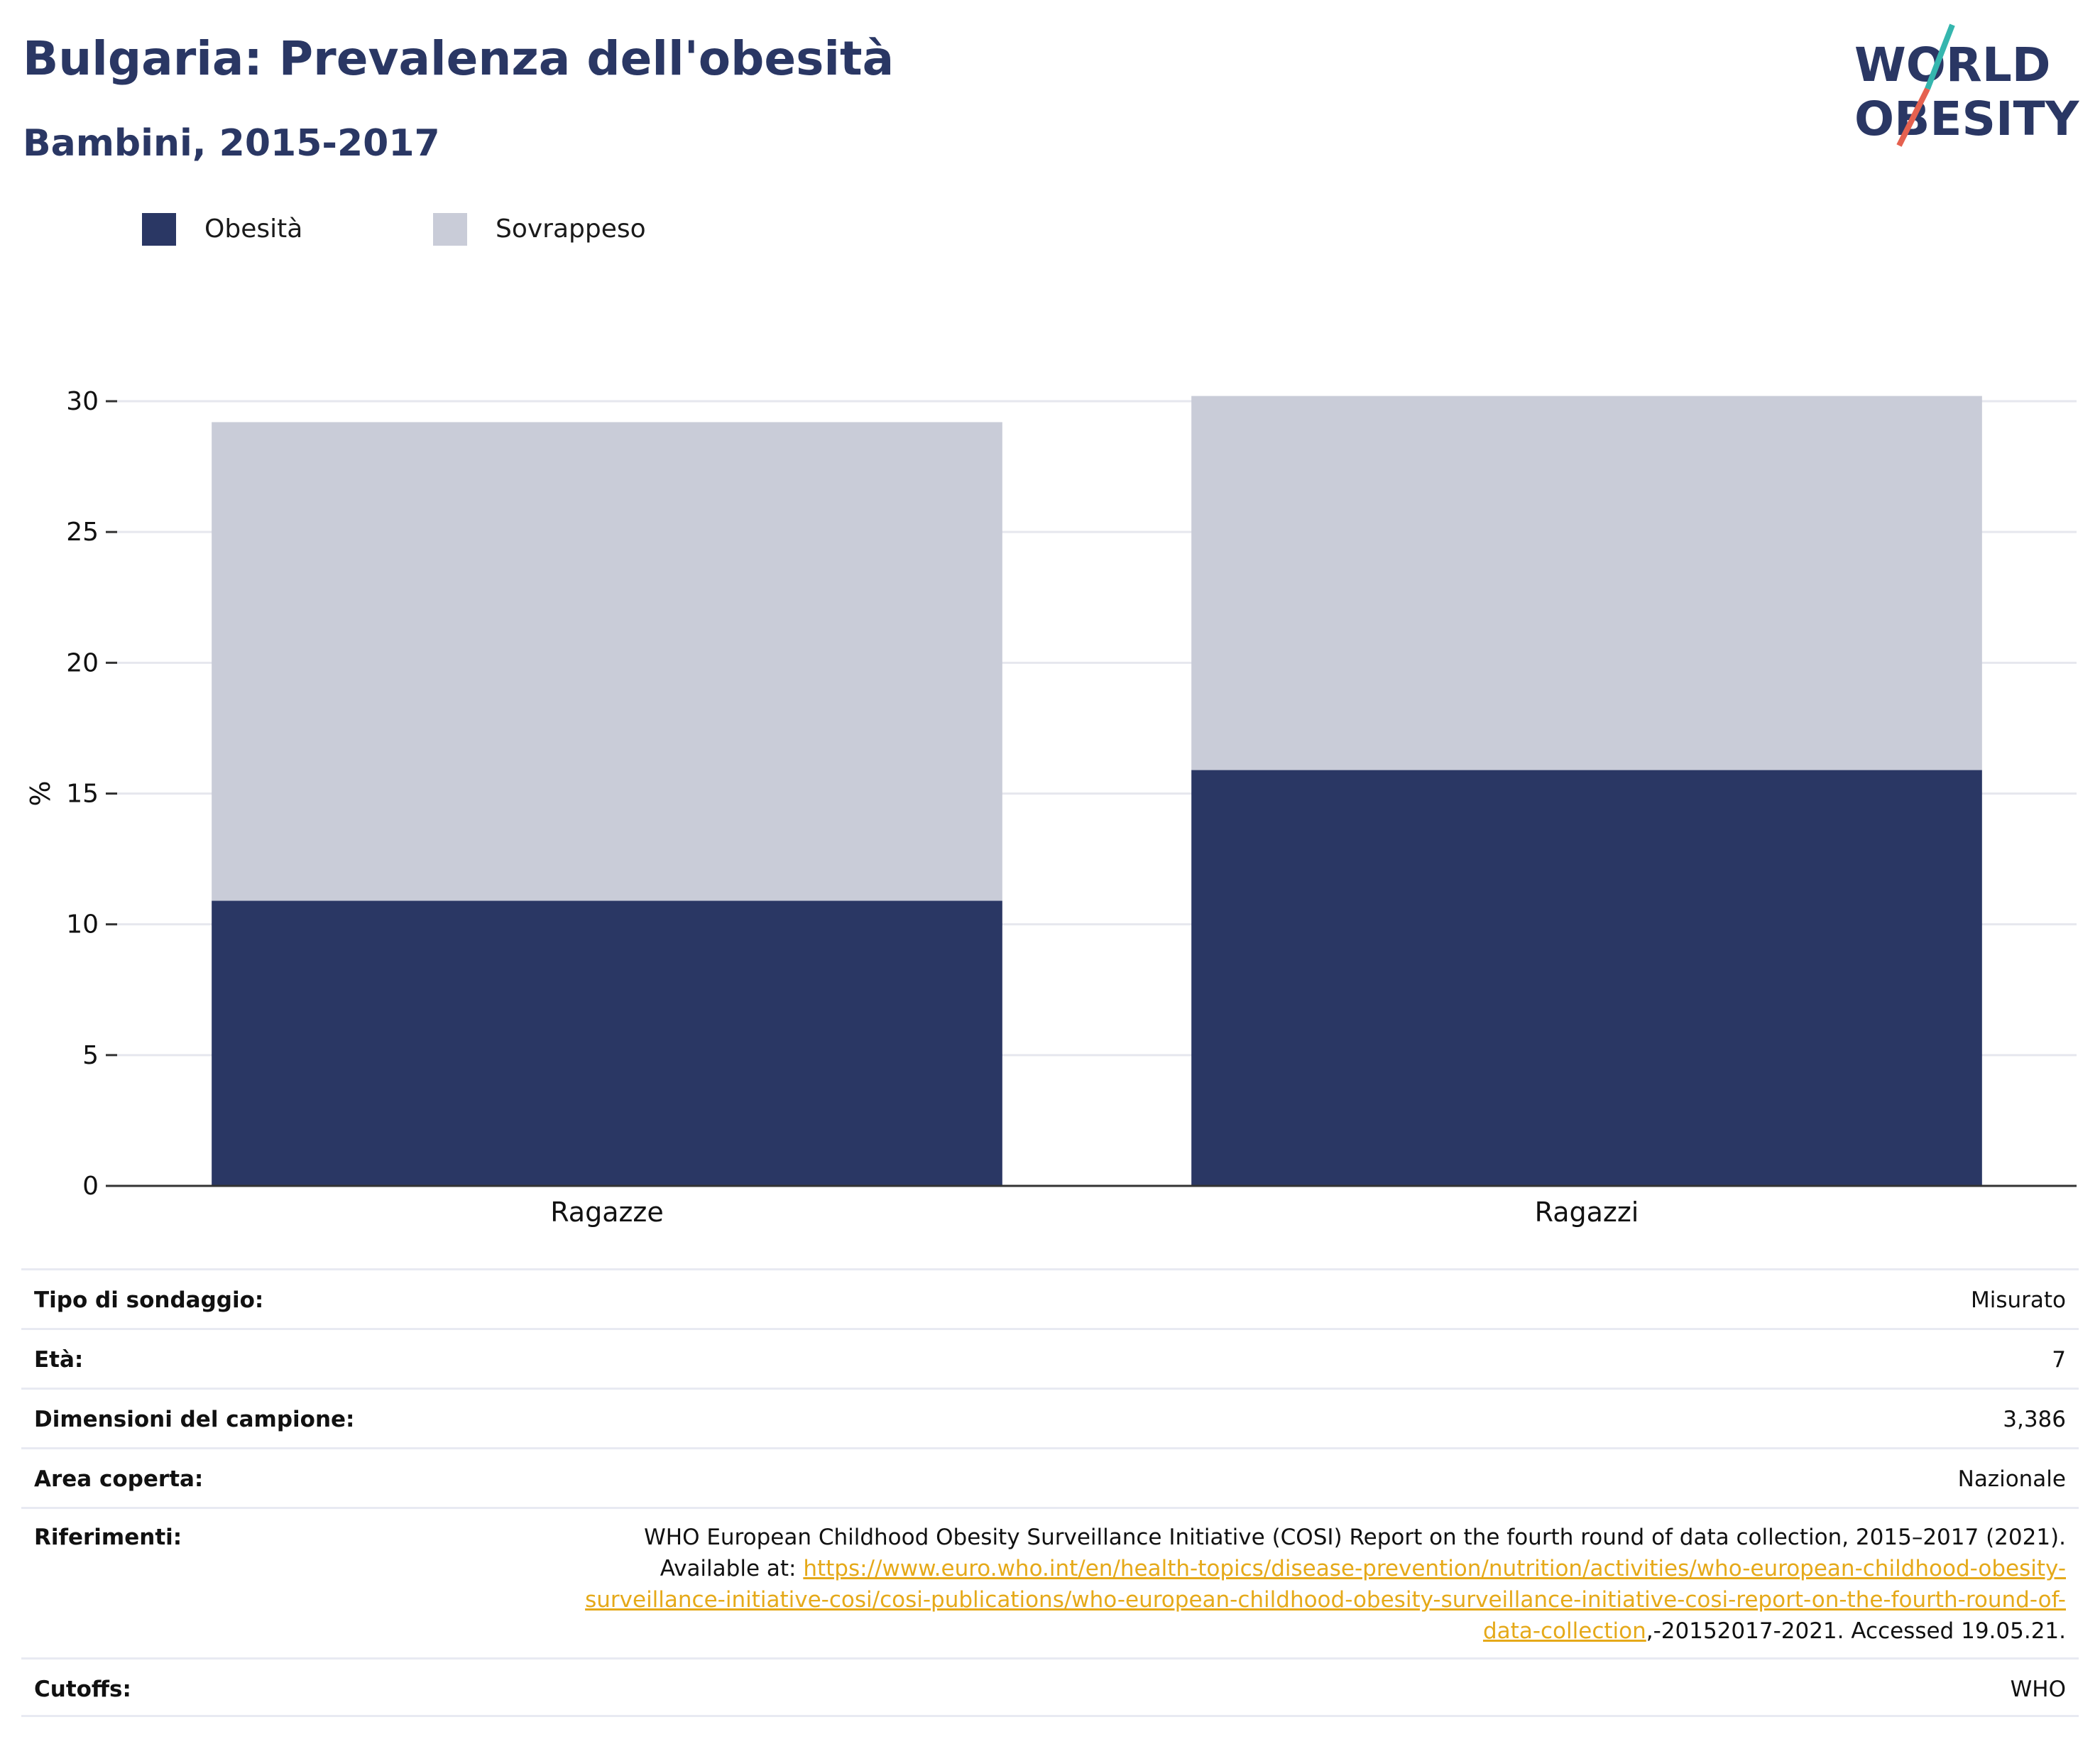  I want to click on meta-label-age: Età:, so click(59, 1360).